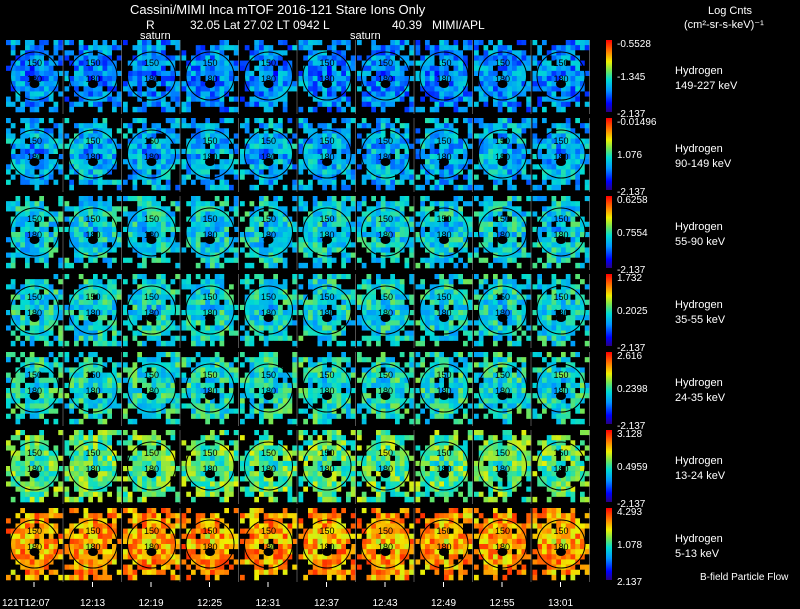 The width and height of the screenshot is (800, 609). Describe the element at coordinates (365, 36) in the screenshot. I see `saturn-marker: saturn` at that location.